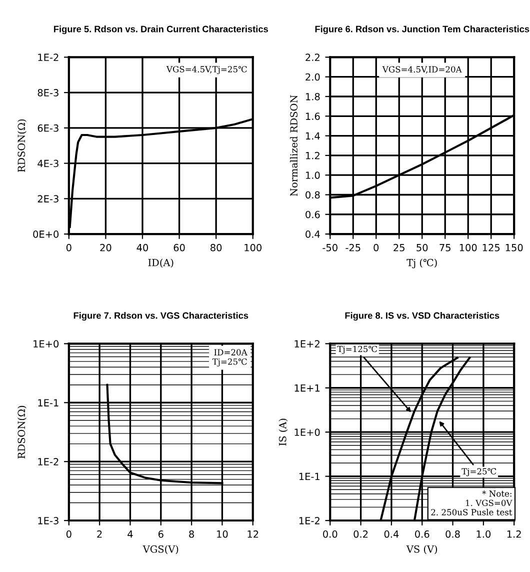 The width and height of the screenshot is (530, 572). What do you see at coordinates (421, 263) in the screenshot?
I see `x-axis-title: Tj (℃)` at bounding box center [421, 263].